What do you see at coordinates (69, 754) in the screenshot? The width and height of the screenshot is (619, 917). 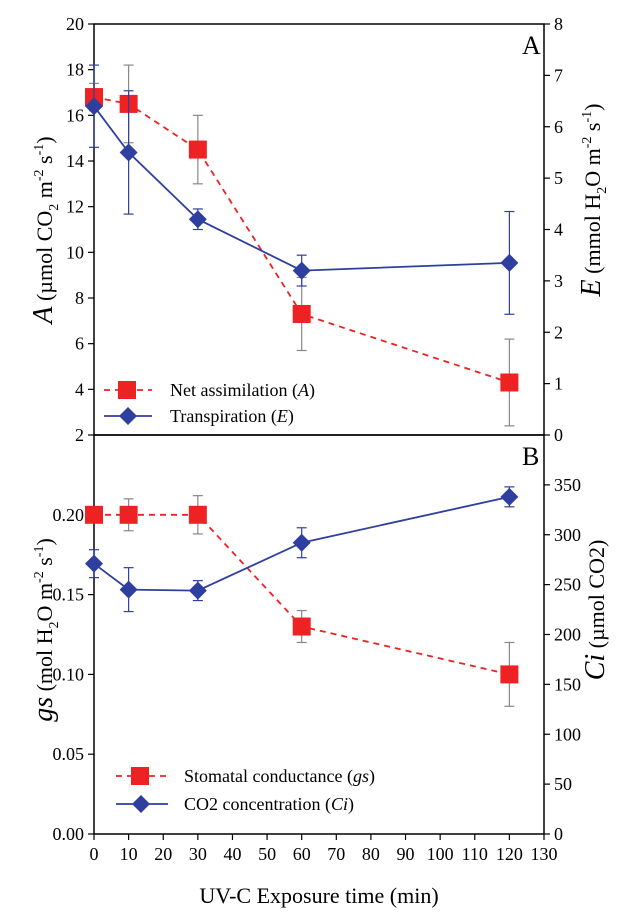 I see `panel-b-left-tick-label: 0.05` at bounding box center [69, 754].